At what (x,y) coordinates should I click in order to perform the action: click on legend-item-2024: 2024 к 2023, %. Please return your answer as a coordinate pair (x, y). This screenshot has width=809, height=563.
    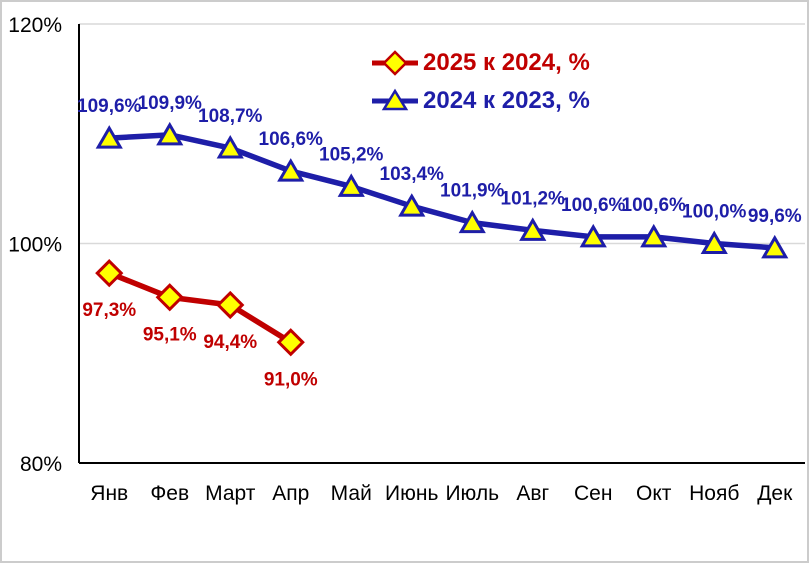
    Looking at the image, I should click on (480, 100).